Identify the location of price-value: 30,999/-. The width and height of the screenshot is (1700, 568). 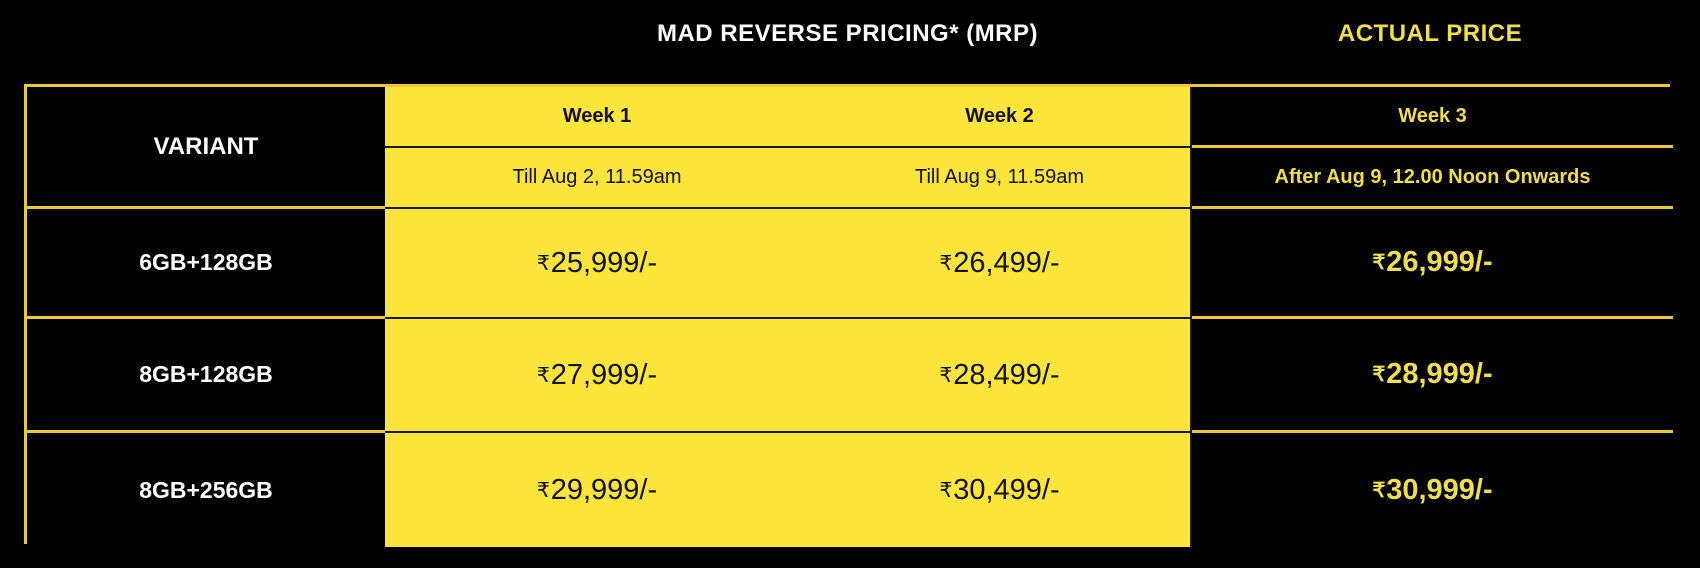
(1439, 489).